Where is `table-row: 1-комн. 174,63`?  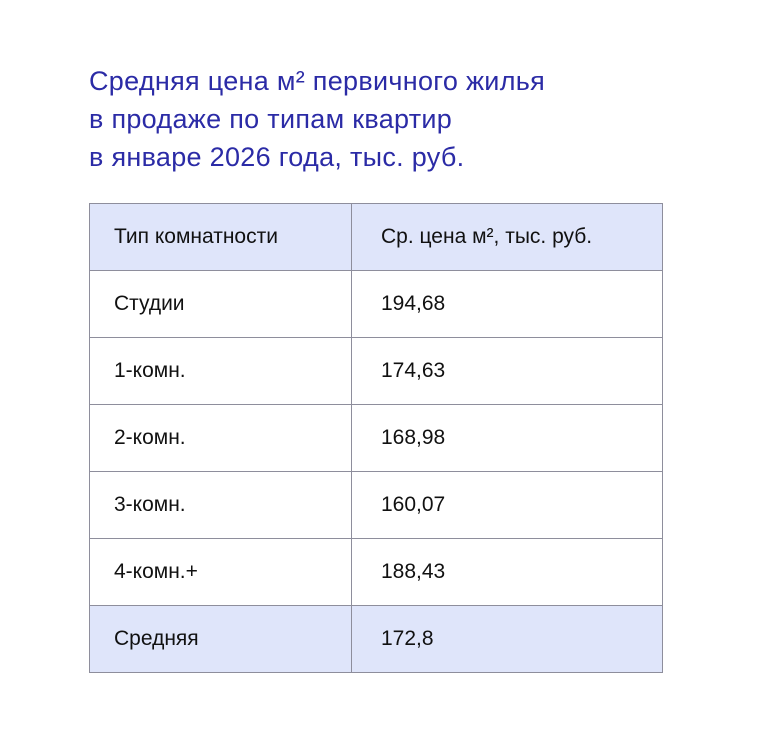 table-row: 1-комн. 174,63 is located at coordinates (376, 371).